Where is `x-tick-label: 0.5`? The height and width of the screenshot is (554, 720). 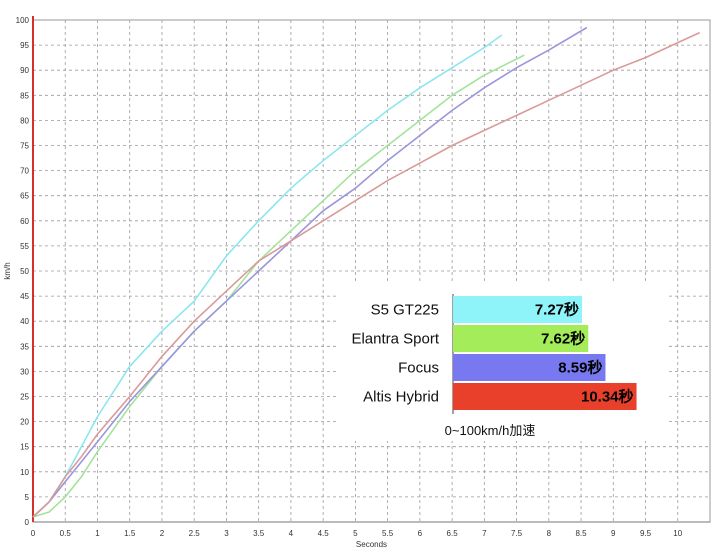 x-tick-label: 0.5 is located at coordinates (66, 533).